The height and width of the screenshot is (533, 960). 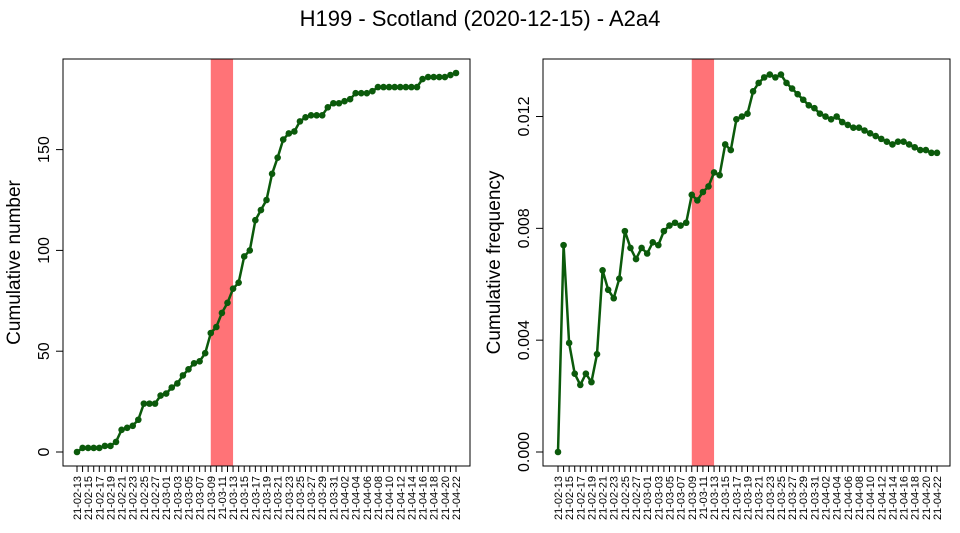 What do you see at coordinates (14, 261) in the screenshot?
I see `y-axis-label: Cumulative number` at bounding box center [14, 261].